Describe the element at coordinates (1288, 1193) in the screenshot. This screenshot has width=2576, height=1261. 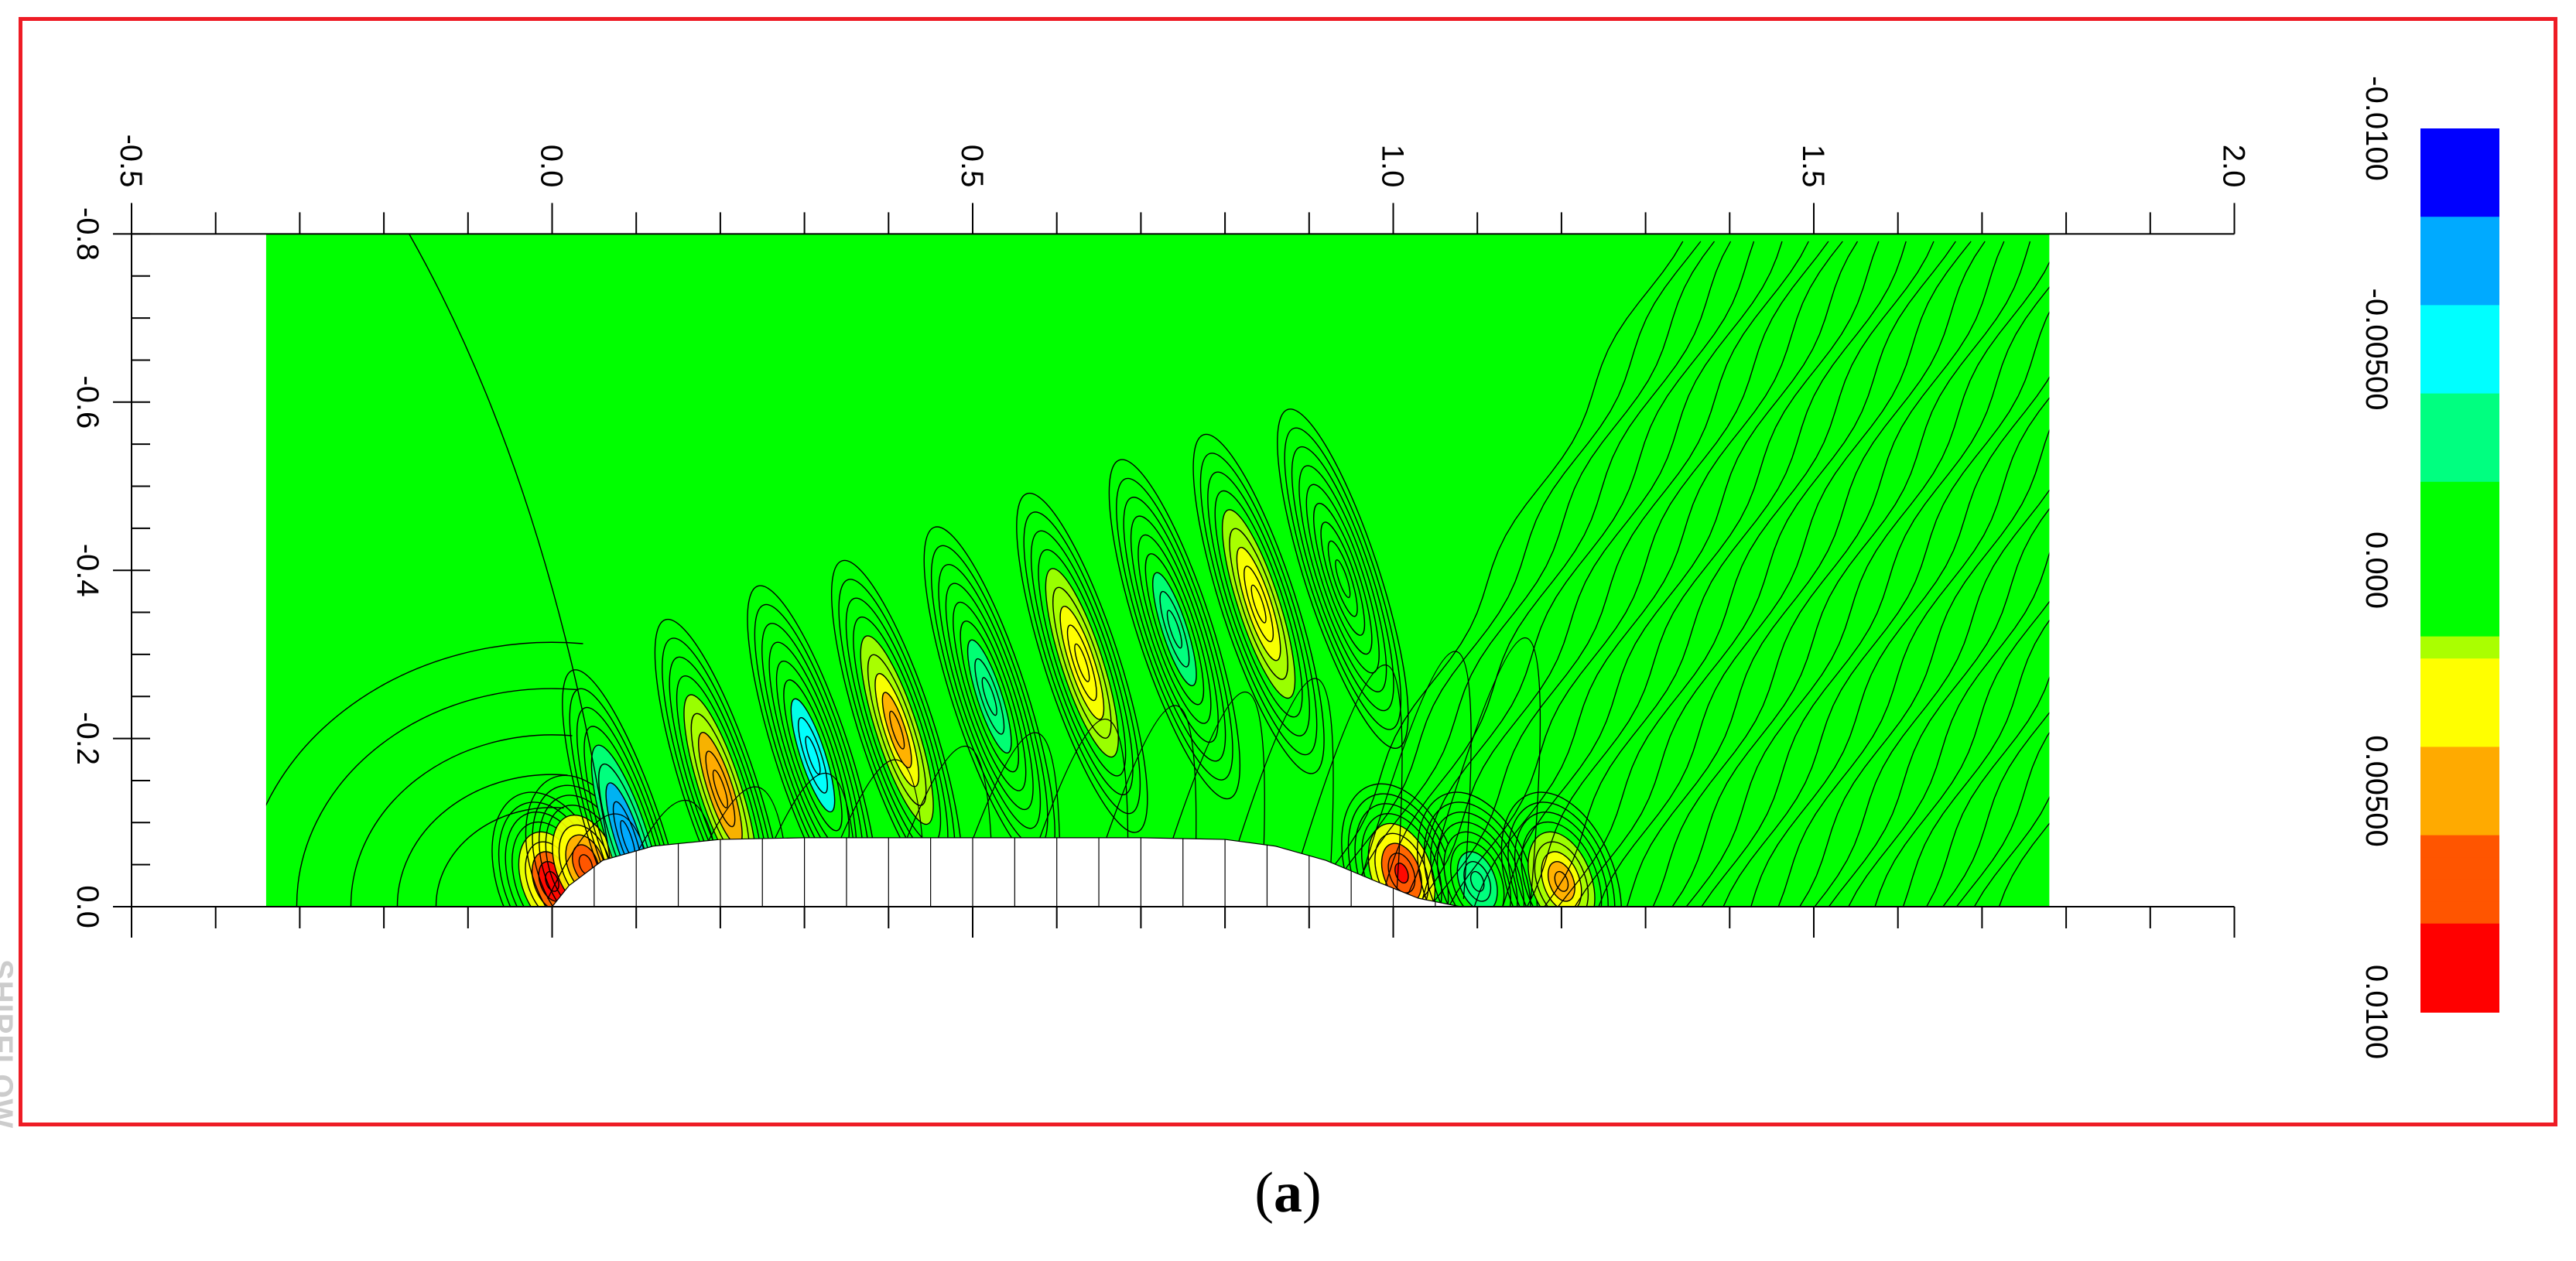
I see `caption-letter: a` at that location.